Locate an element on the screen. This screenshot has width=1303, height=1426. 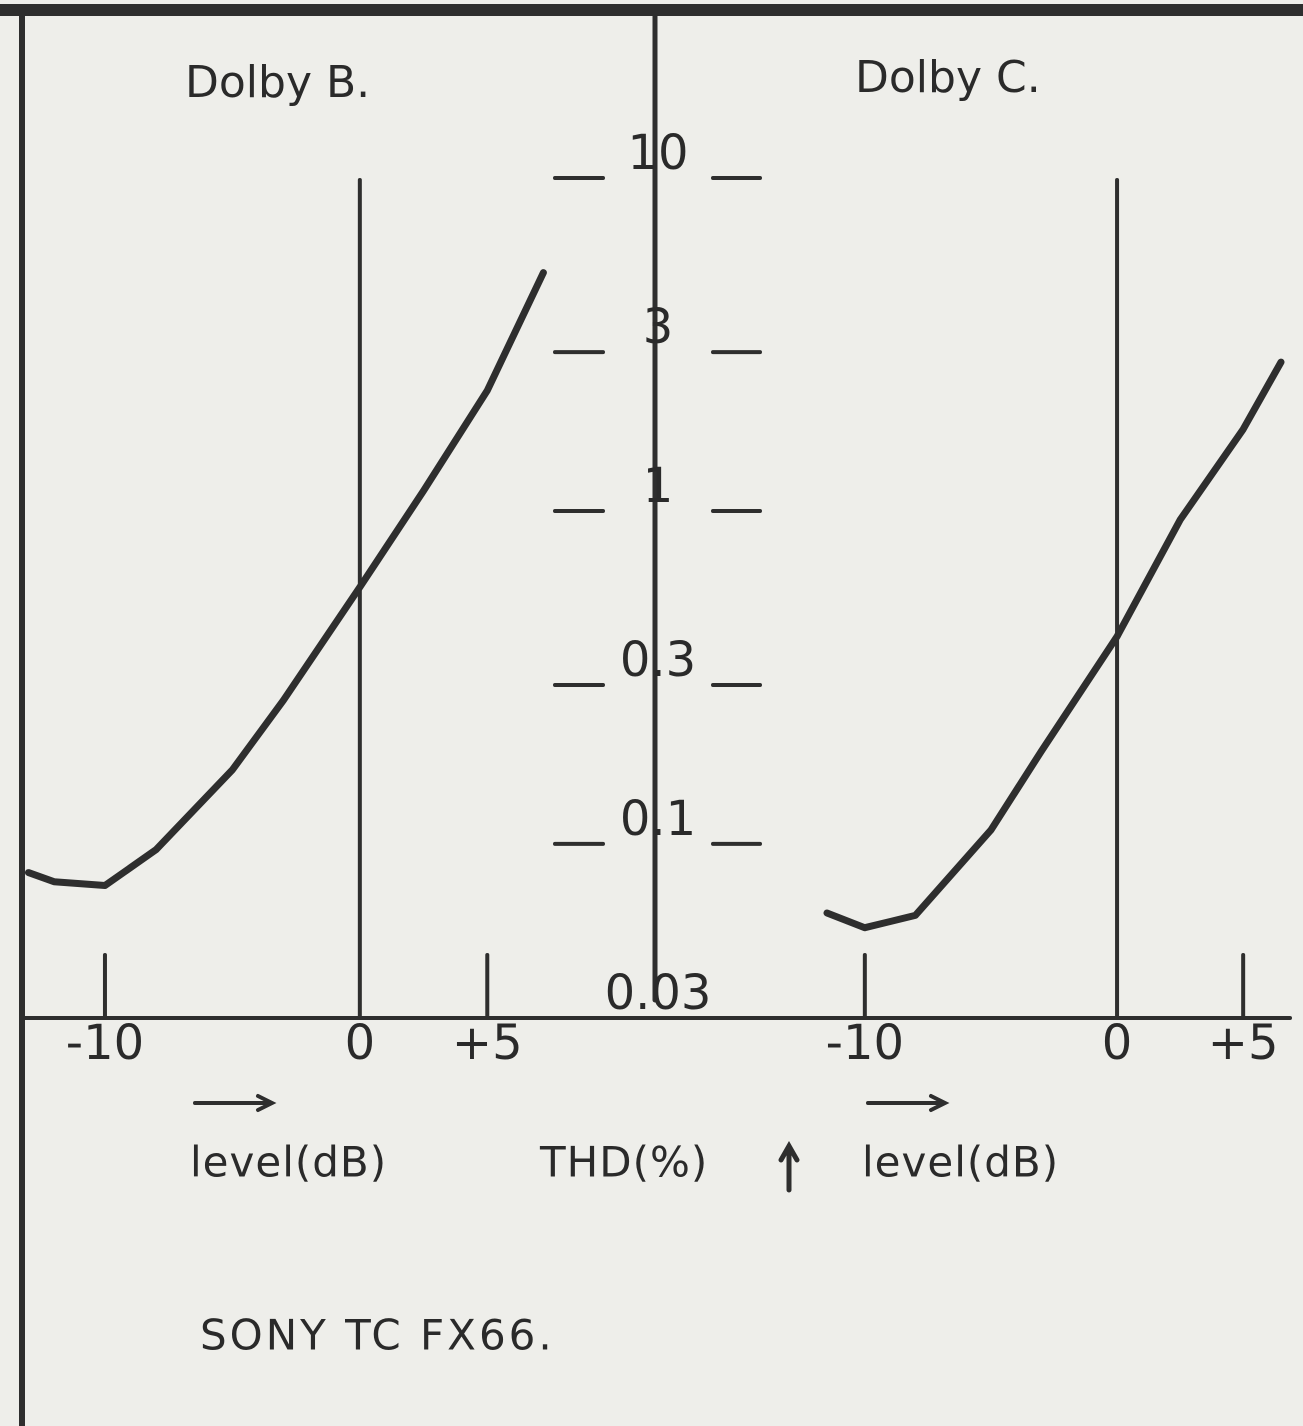
y-arrow is located at coordinates (789, 1166).